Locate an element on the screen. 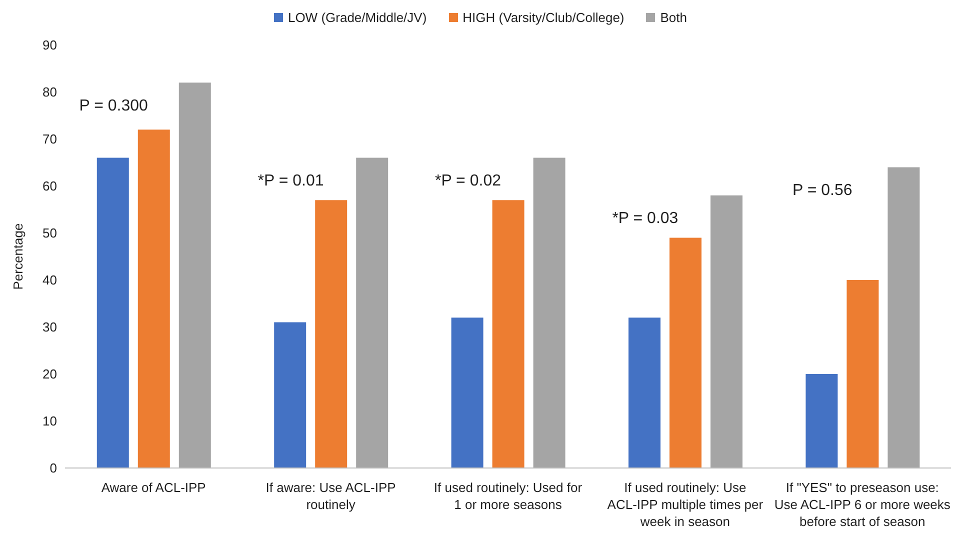 The height and width of the screenshot is (548, 961). y-tick-label: 20 is located at coordinates (49, 374).